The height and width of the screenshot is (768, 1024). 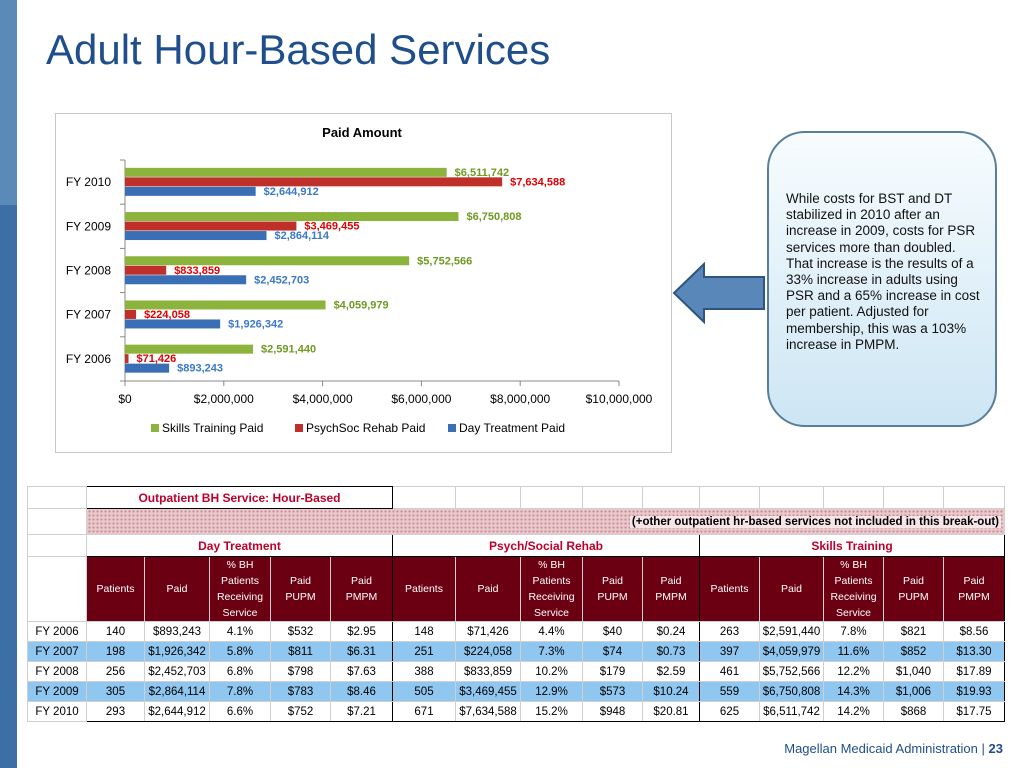 What do you see at coordinates (853, 671) in the screenshot?
I see `table-cell: 12.2%` at bounding box center [853, 671].